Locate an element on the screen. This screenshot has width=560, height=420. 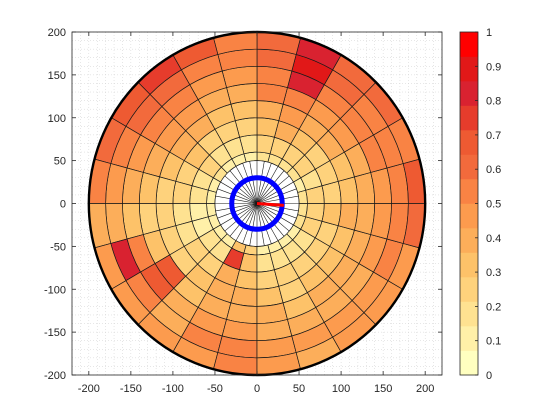
colorbar-tick-label: 0.2 is located at coordinates (493, 307).